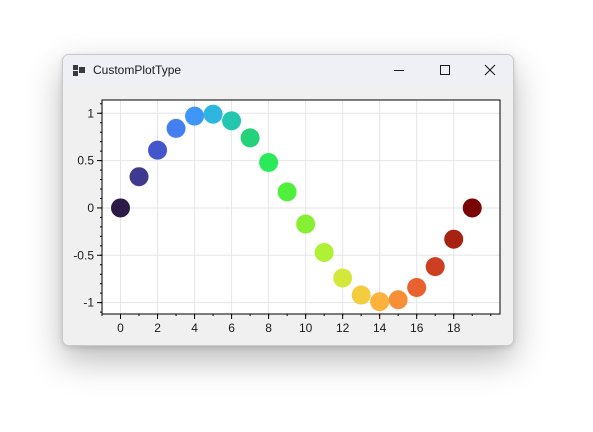 This screenshot has height=432, width=593. Describe the element at coordinates (157, 328) in the screenshot. I see `x-tick-label: 2` at that location.